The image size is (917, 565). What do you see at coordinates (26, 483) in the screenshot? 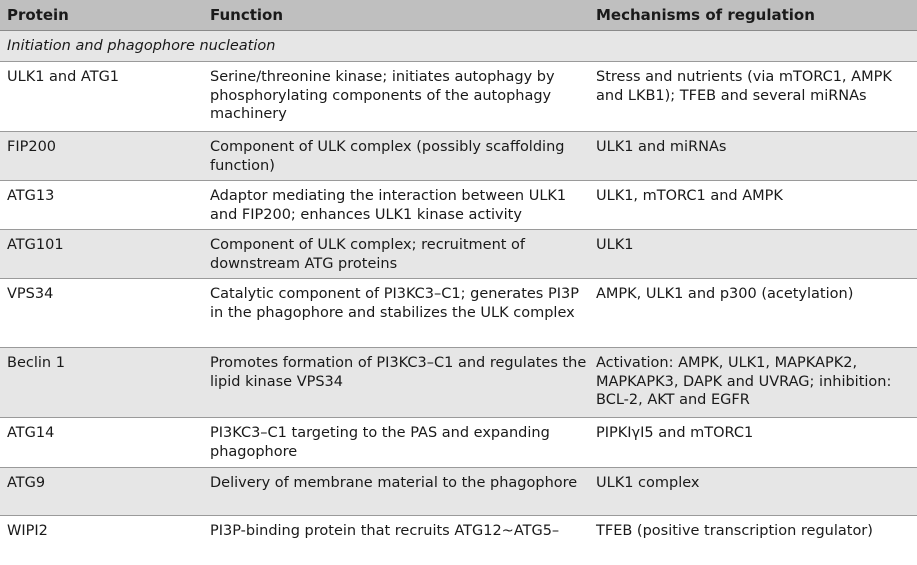
I see `cell-protein: ATG9` at bounding box center [26, 483].